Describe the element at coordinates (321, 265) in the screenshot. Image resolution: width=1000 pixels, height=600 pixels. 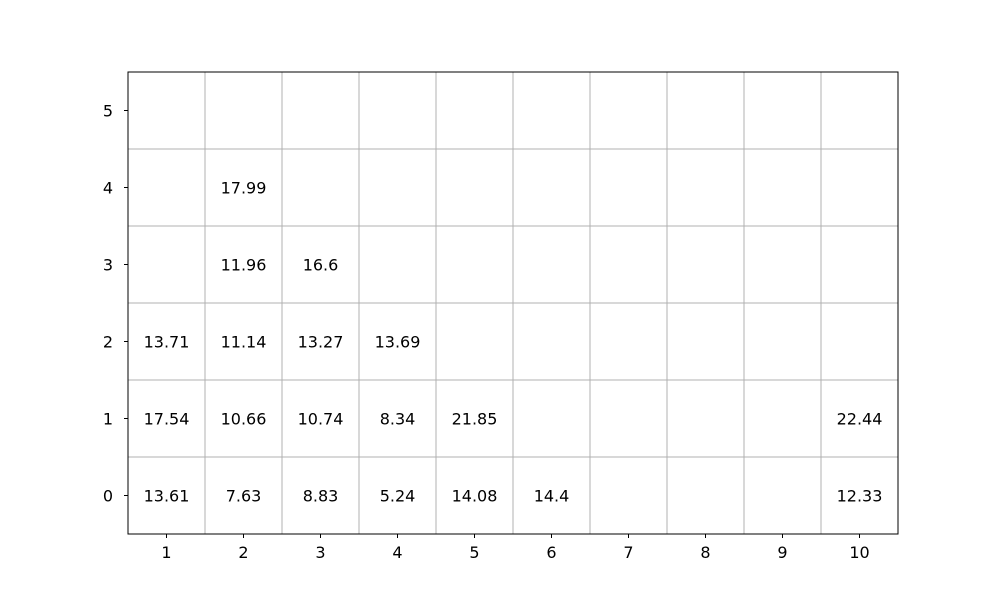
I see `cell-value-label: 16.6` at that location.